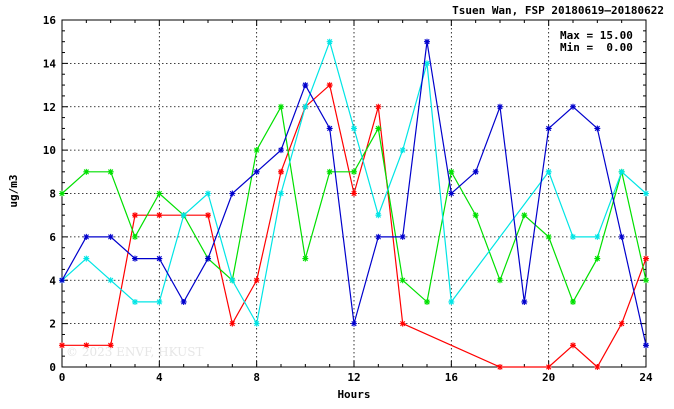 The image size is (674, 409). What do you see at coordinates (52, 324) in the screenshot?
I see `y-tick-label: 2` at bounding box center [52, 324].